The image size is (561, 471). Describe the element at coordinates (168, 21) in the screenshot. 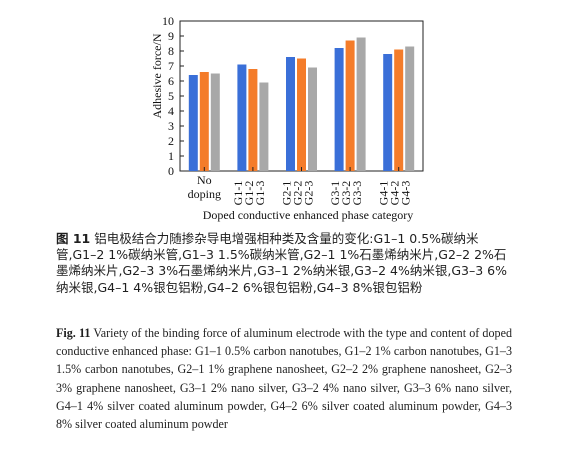

I see `y-tick-label-10: 10` at that location.